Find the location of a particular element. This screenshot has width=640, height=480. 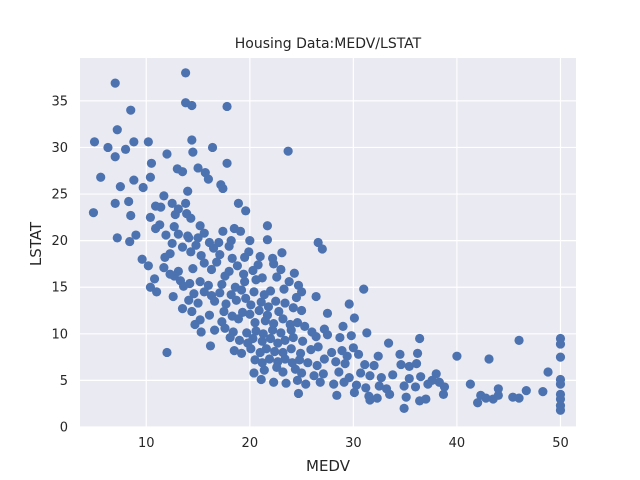

y-tick-label: 20 is located at coordinates (59, 241).